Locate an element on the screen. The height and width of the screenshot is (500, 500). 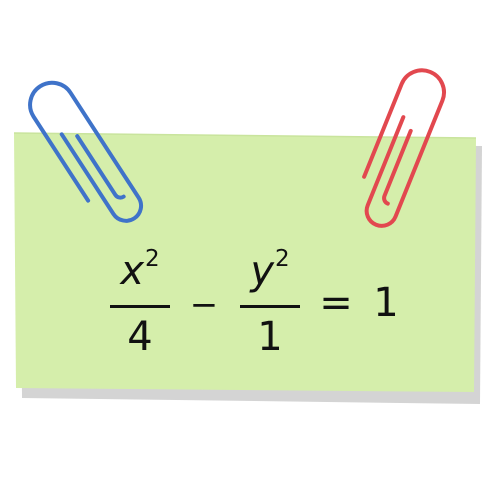
variable-y: y is located at coordinates (262, 271).